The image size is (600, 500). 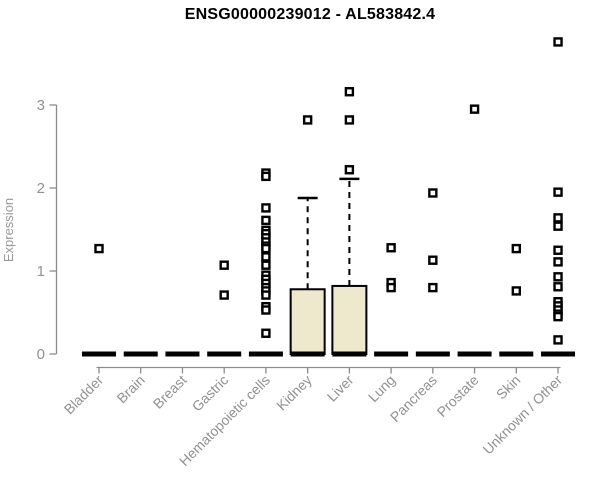 What do you see at coordinates (508, 387) in the screenshot?
I see `x-tick-label: Skin` at bounding box center [508, 387].